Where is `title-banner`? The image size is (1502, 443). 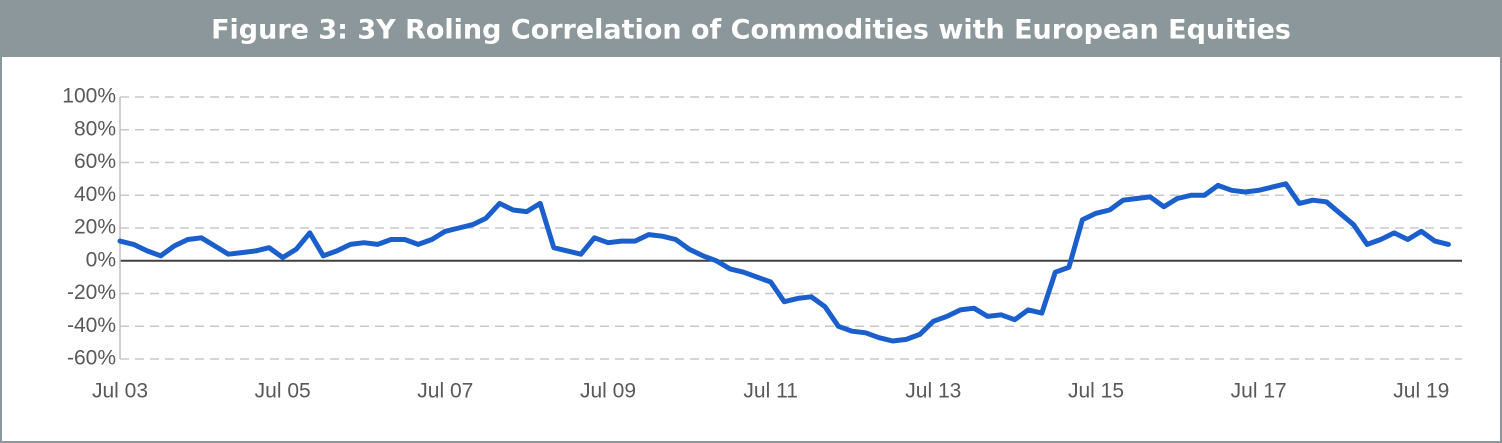
title-banner is located at coordinates (751, 29).